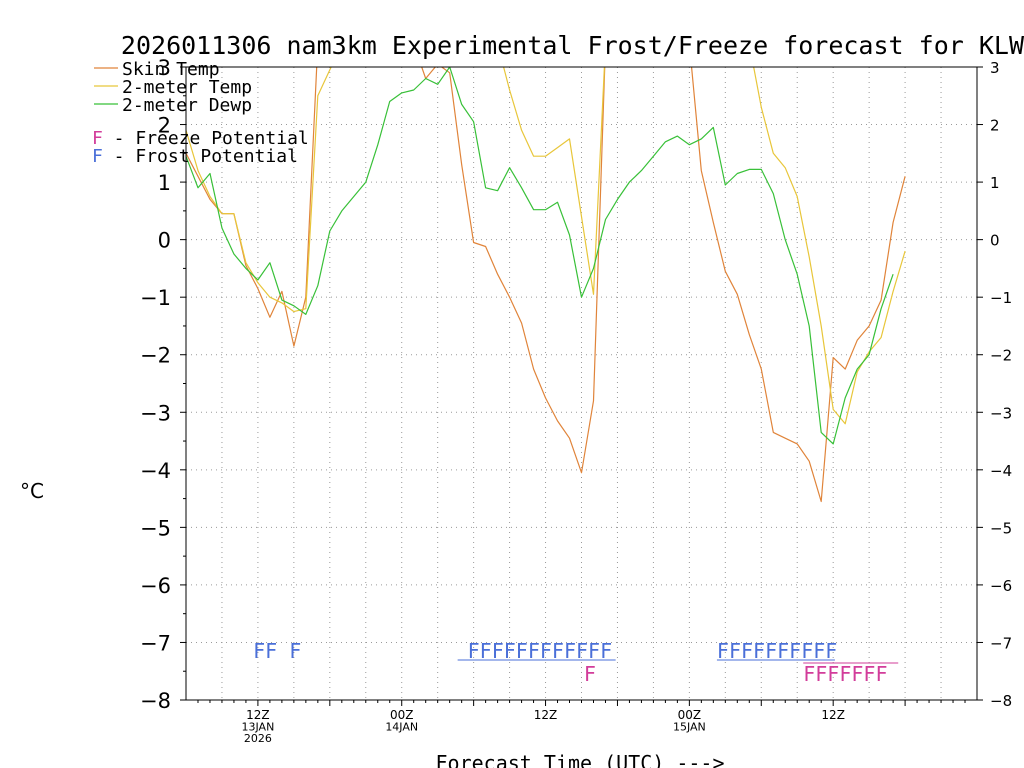 The width and height of the screenshot is (1024, 768). What do you see at coordinates (155, 643) in the screenshot?
I see `y-tick-label-left: −7` at bounding box center [155, 643].